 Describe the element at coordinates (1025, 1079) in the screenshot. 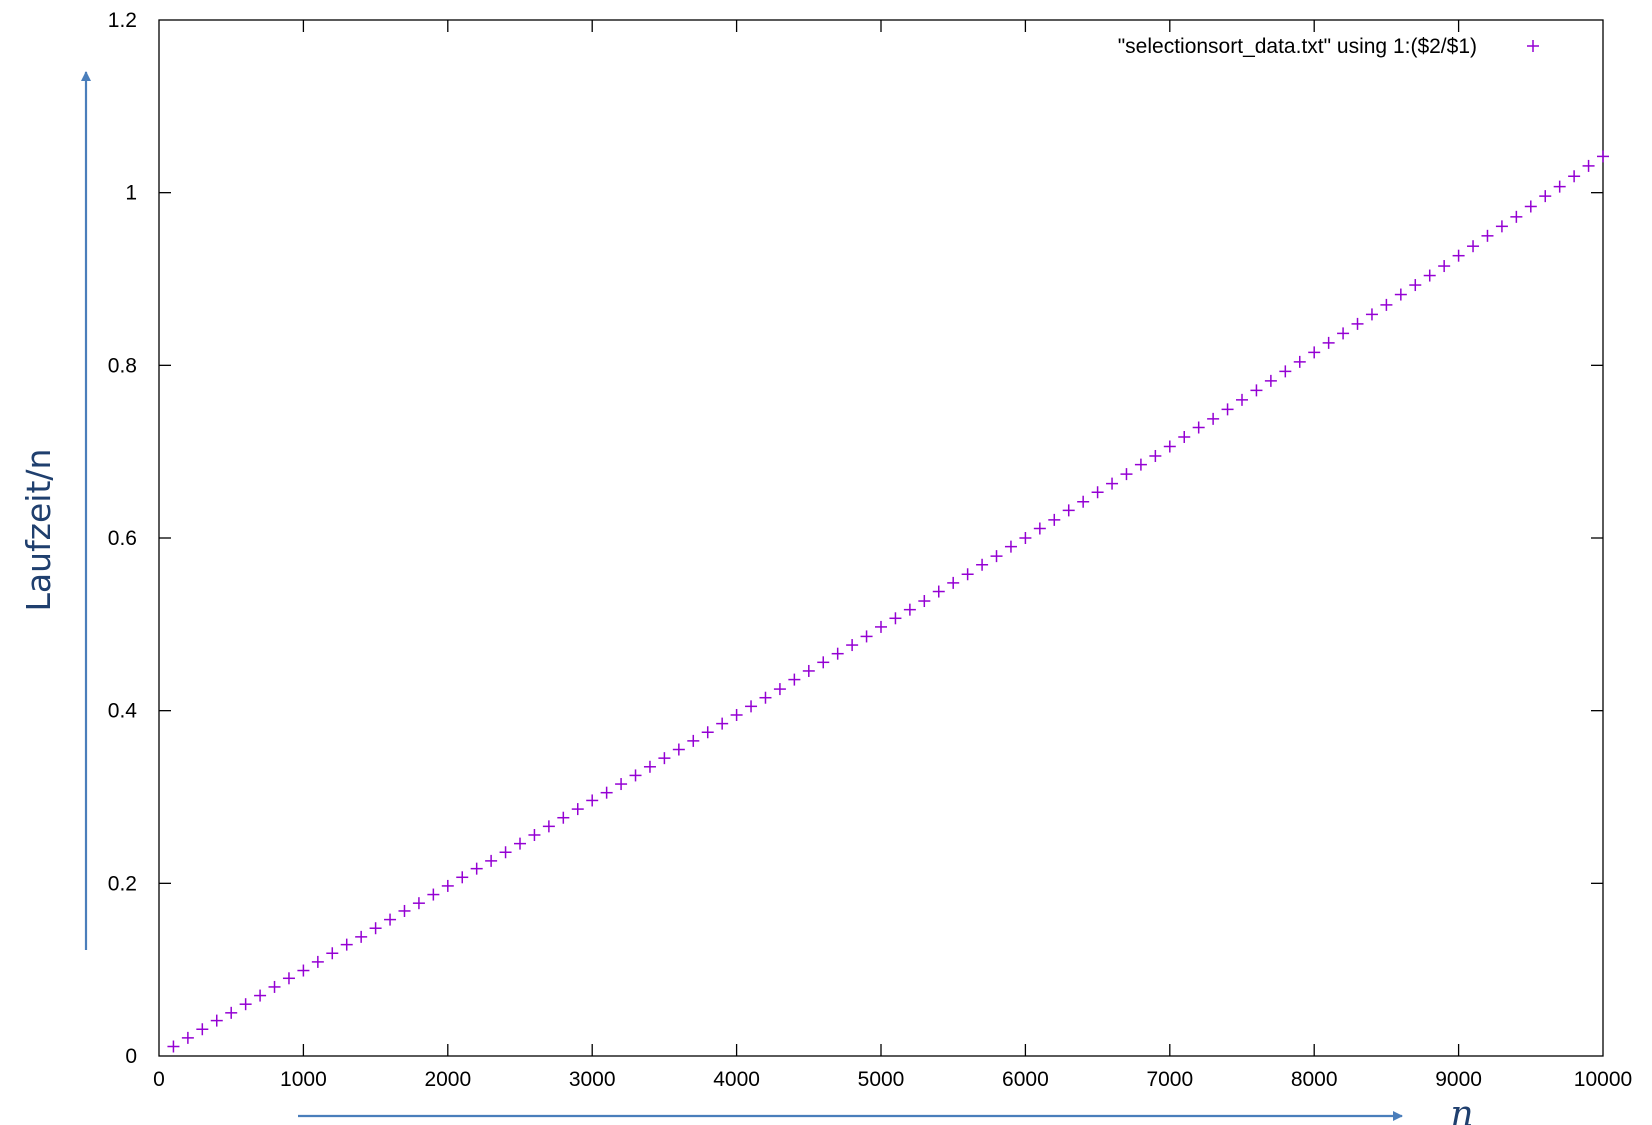

I see `x-tick-label: 6000` at that location.